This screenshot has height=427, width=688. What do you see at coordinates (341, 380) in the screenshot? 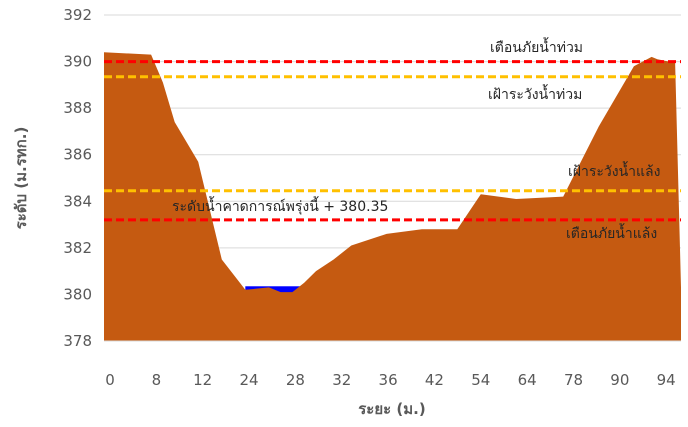
I see `x-tick-label: 32` at bounding box center [341, 380].